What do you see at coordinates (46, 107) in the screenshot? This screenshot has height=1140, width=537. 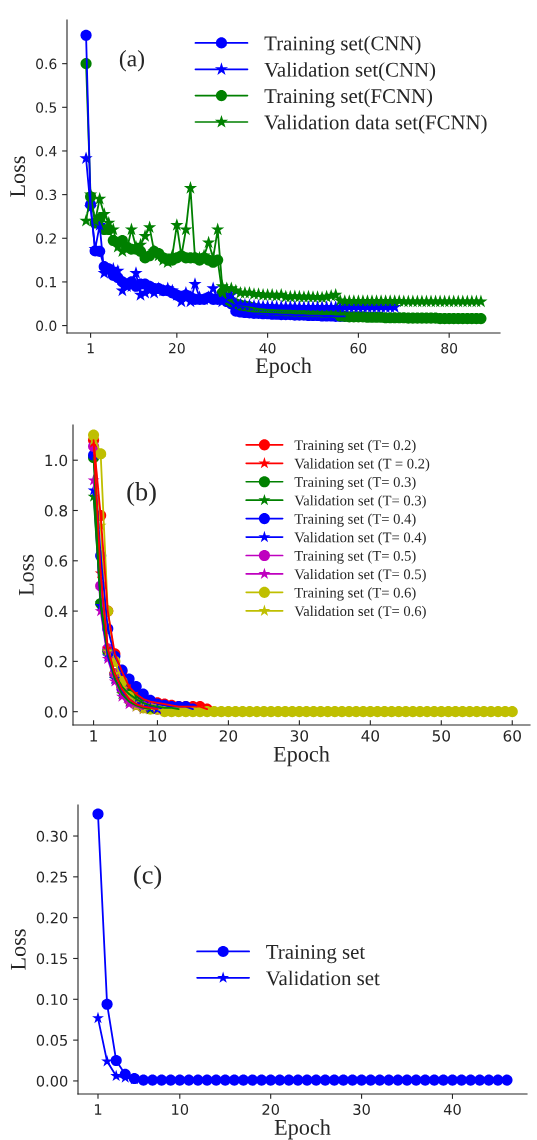 I see `y-tick-label: 0.5` at bounding box center [46, 107].